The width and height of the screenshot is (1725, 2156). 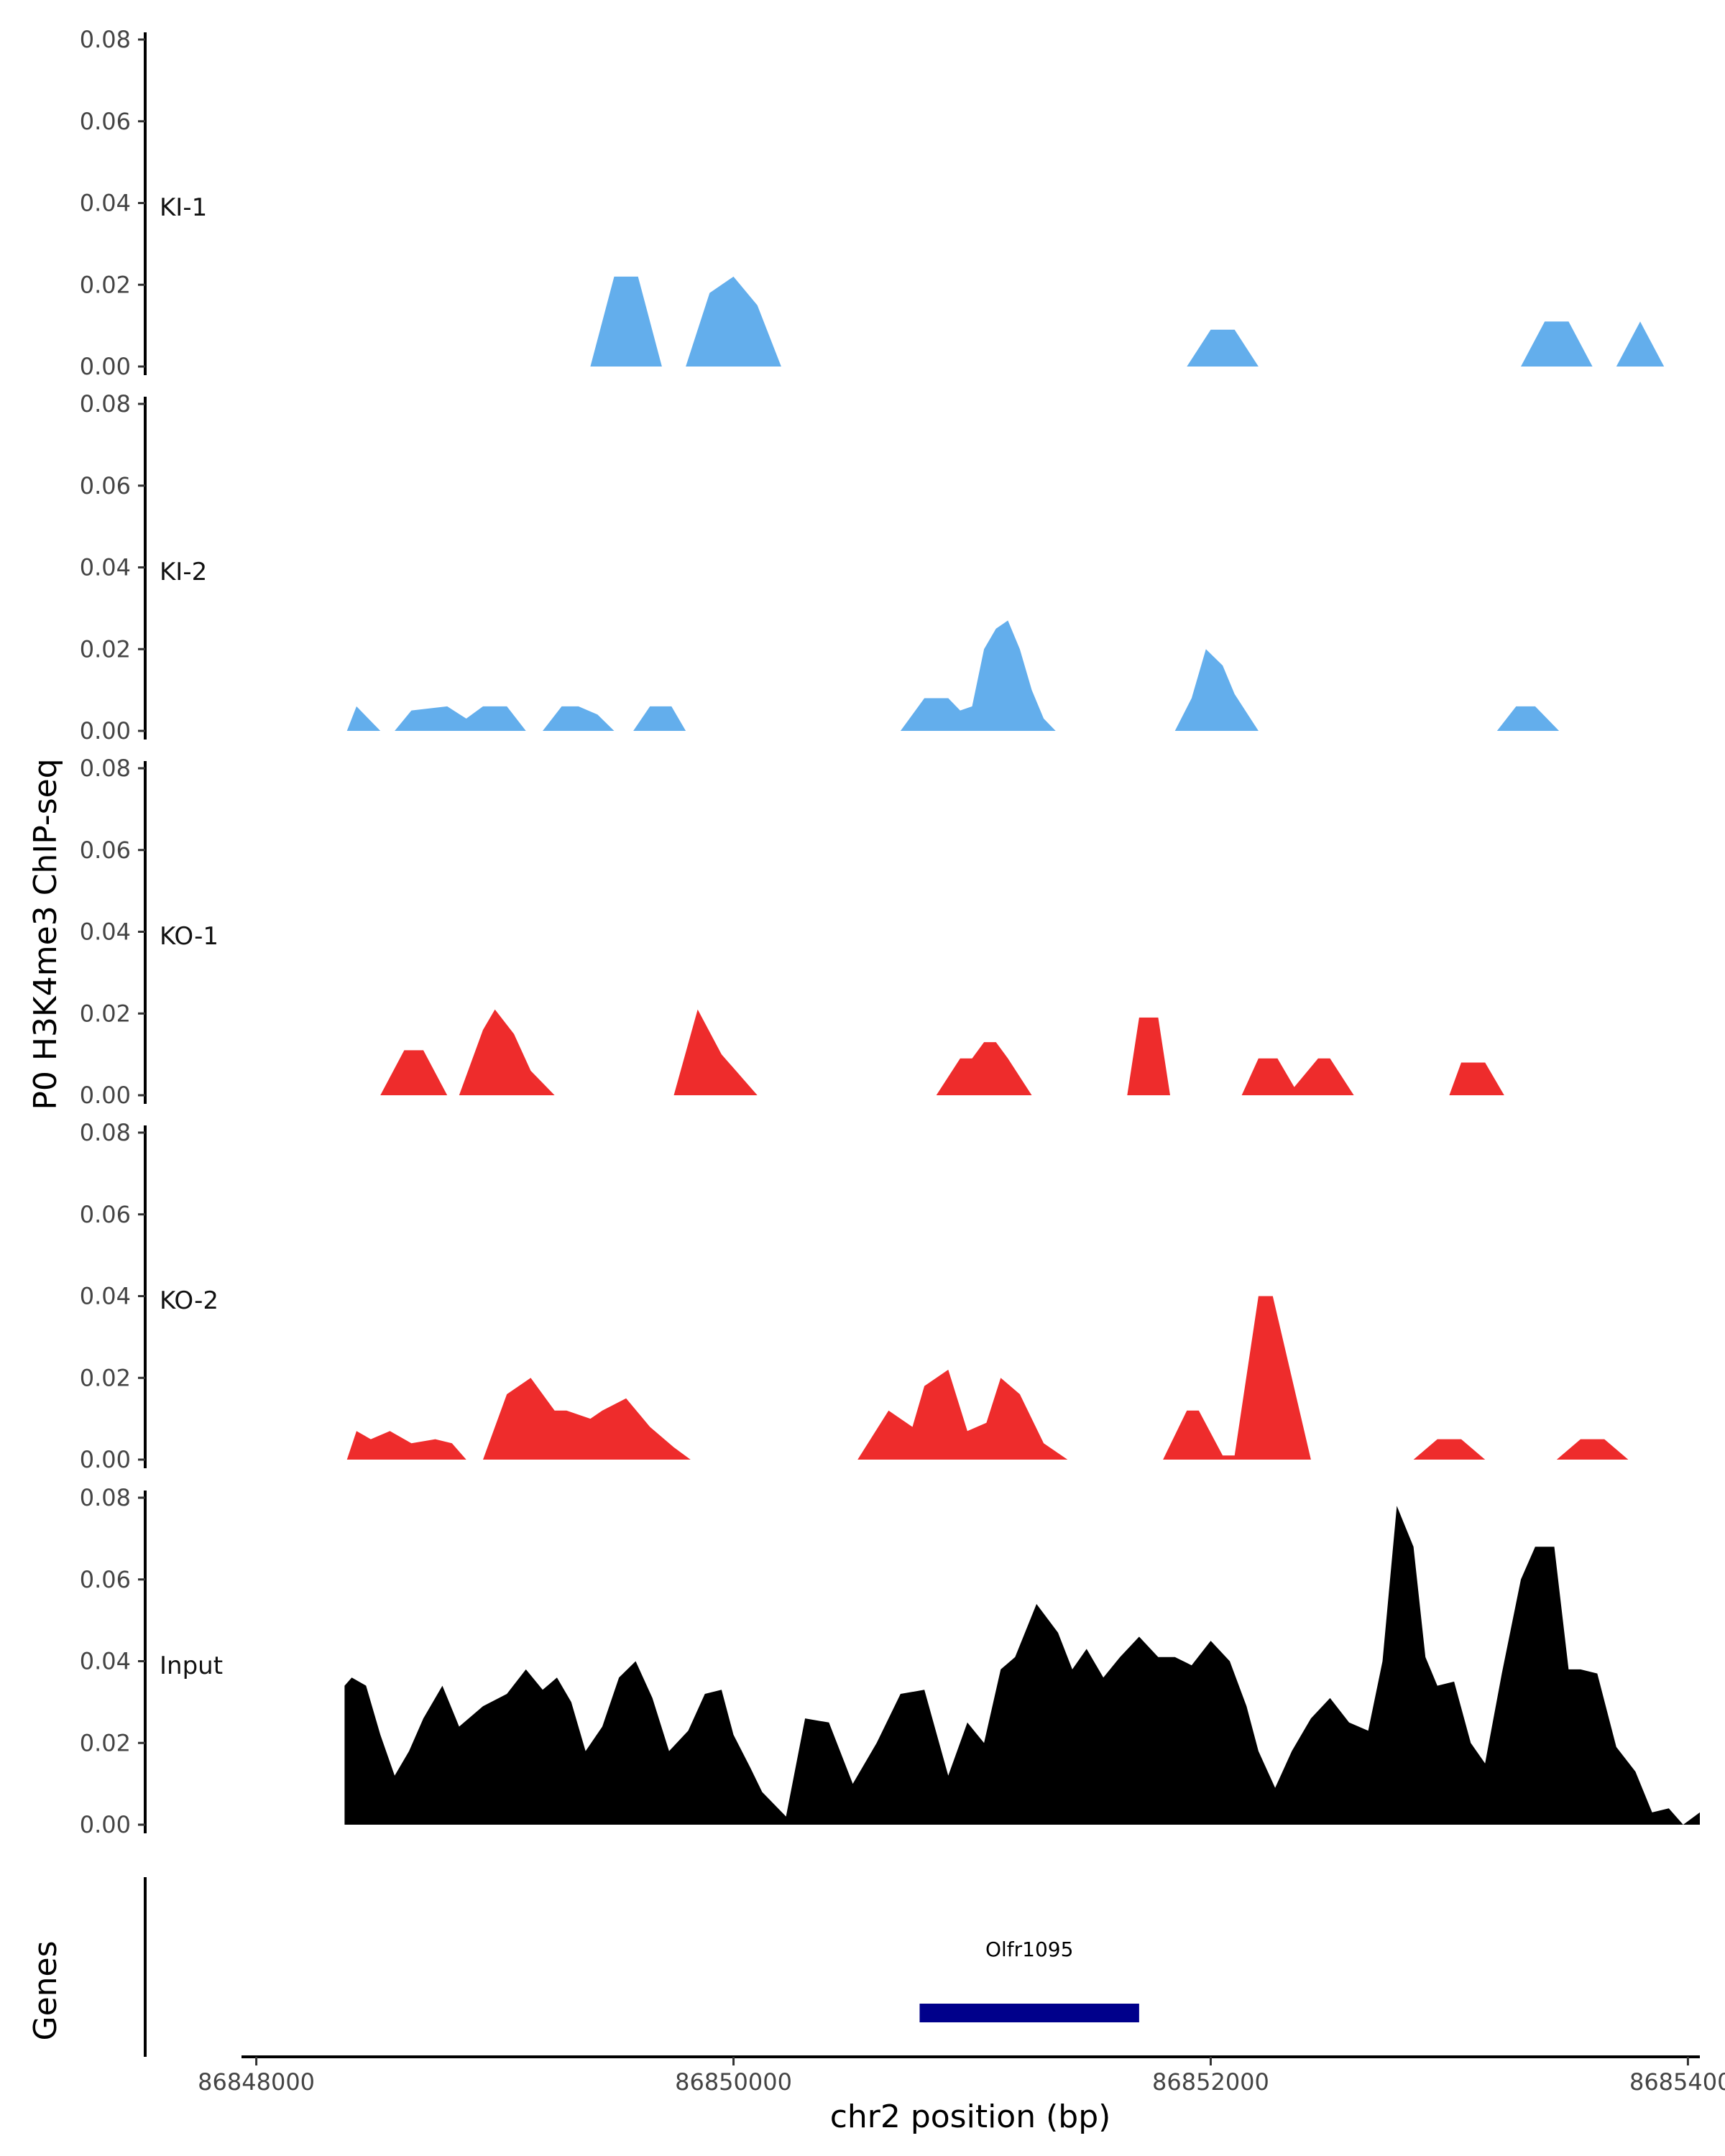 I want to click on track-label: KO-1, so click(x=189, y=937).